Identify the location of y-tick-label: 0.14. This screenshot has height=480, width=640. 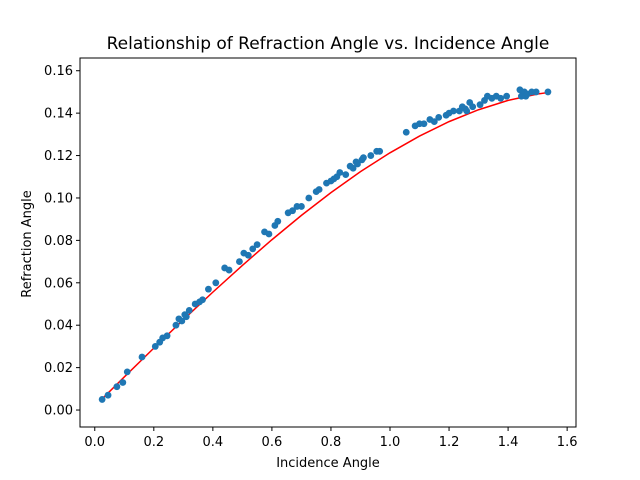
(58, 114).